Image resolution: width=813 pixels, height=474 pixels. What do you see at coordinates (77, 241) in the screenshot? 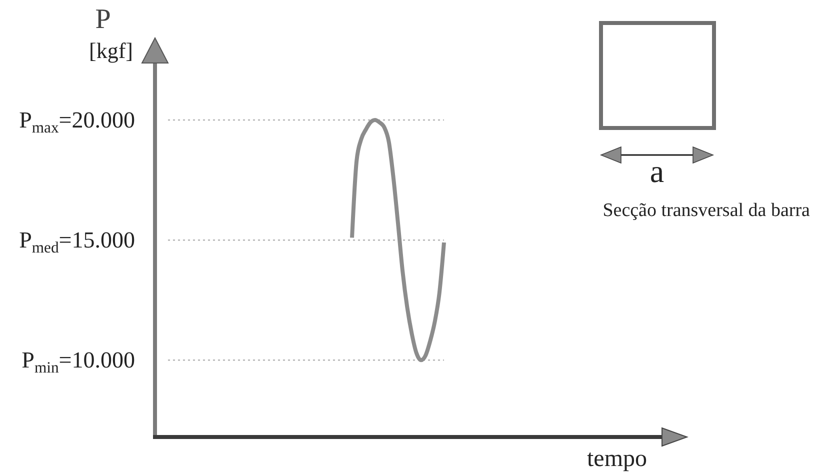
I see `y-tick-label: P$_{med}$=15.000` at bounding box center [77, 241].